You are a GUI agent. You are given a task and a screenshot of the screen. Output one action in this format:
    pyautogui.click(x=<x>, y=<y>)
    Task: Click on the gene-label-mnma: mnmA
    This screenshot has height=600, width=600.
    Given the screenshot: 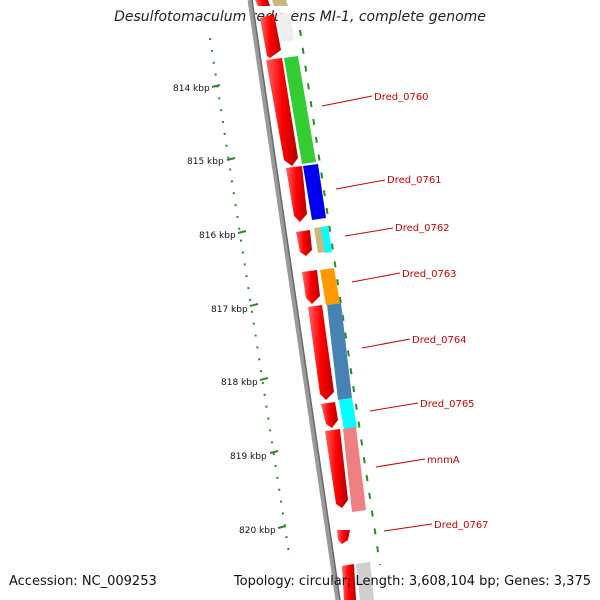 What is the action you would take?
    pyautogui.click(x=443, y=460)
    